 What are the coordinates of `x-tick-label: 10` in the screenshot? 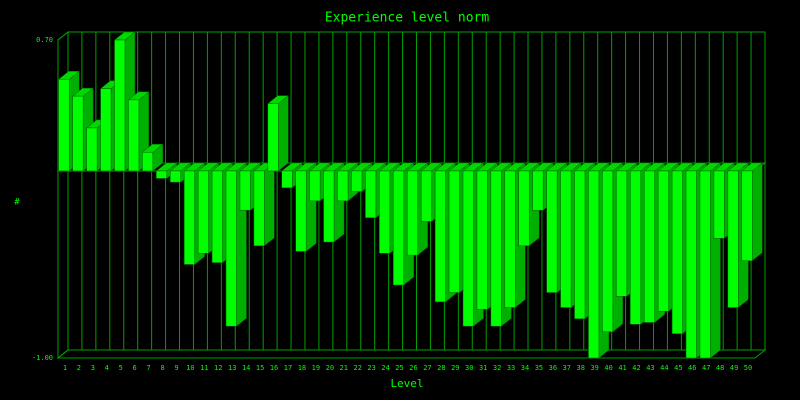 It's located at (190, 368).